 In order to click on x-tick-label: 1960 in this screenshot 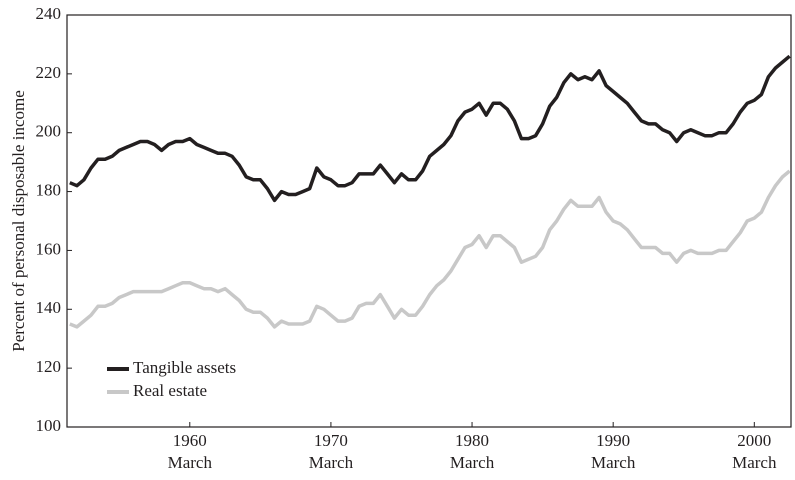, I will do `click(190, 440)`.